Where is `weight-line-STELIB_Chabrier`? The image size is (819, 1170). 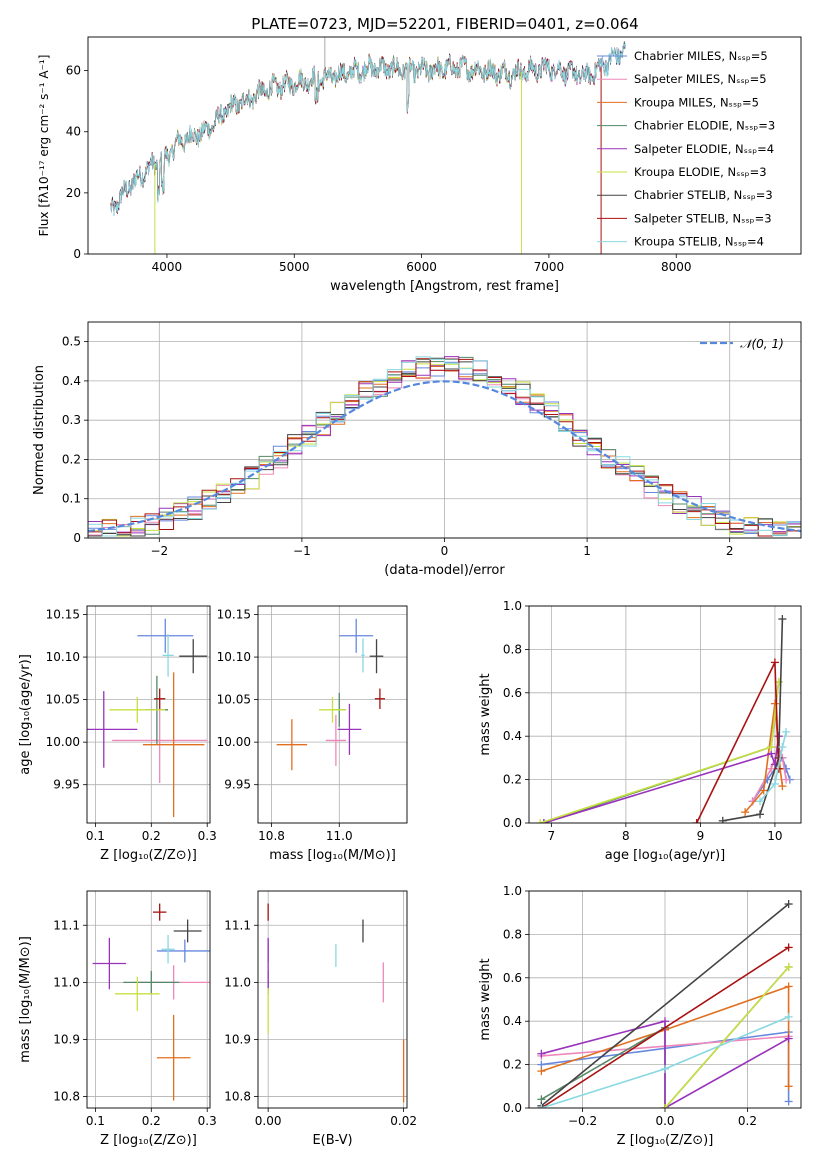
weight-line-STELIB_Chabrier is located at coordinates (665, 1005).